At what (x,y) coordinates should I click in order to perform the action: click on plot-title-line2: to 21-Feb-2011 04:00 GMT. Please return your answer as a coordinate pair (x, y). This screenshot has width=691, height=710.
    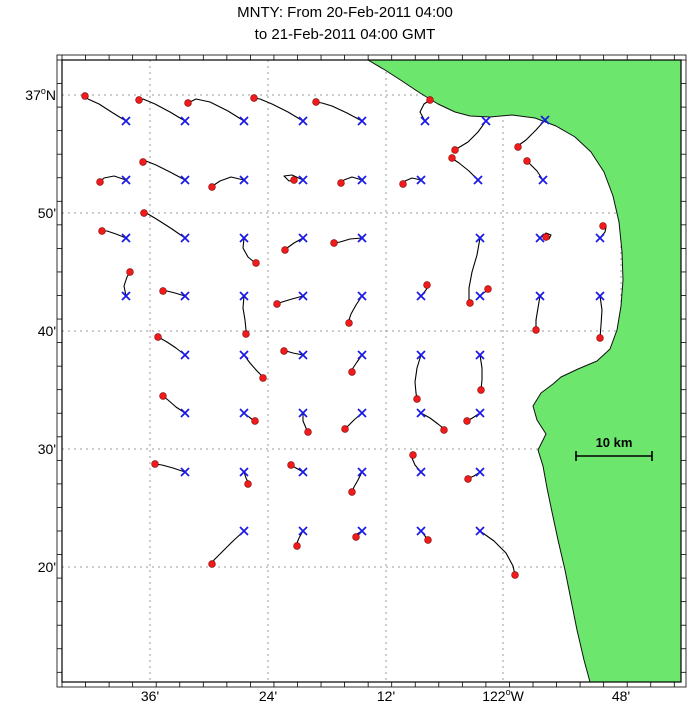
    Looking at the image, I should click on (345, 34).